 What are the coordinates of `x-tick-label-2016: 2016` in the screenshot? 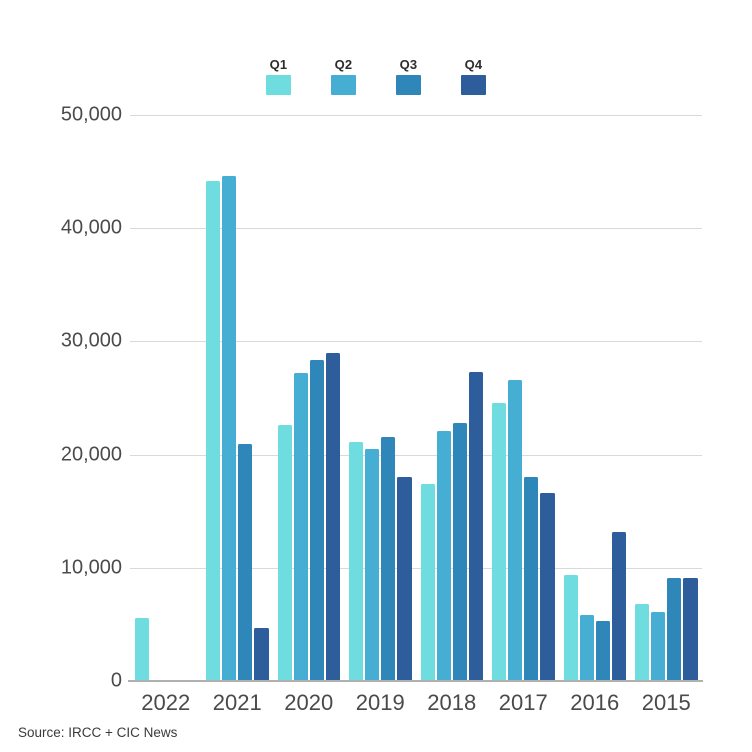 It's located at (595, 702).